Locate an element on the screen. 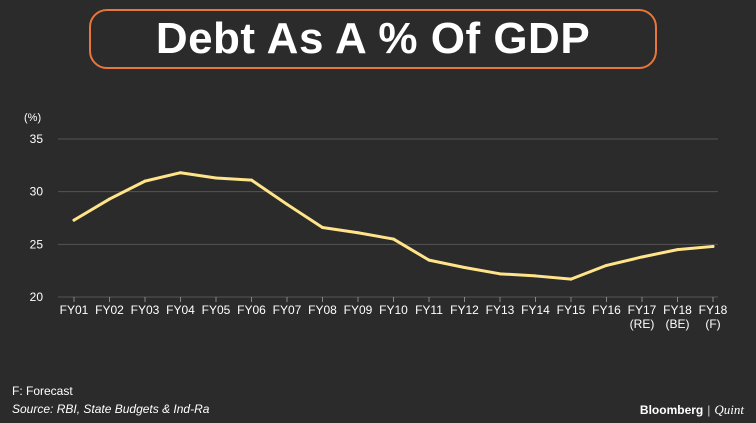 This screenshot has width=756, height=423. x-tick-label: FY07 is located at coordinates (287, 310).